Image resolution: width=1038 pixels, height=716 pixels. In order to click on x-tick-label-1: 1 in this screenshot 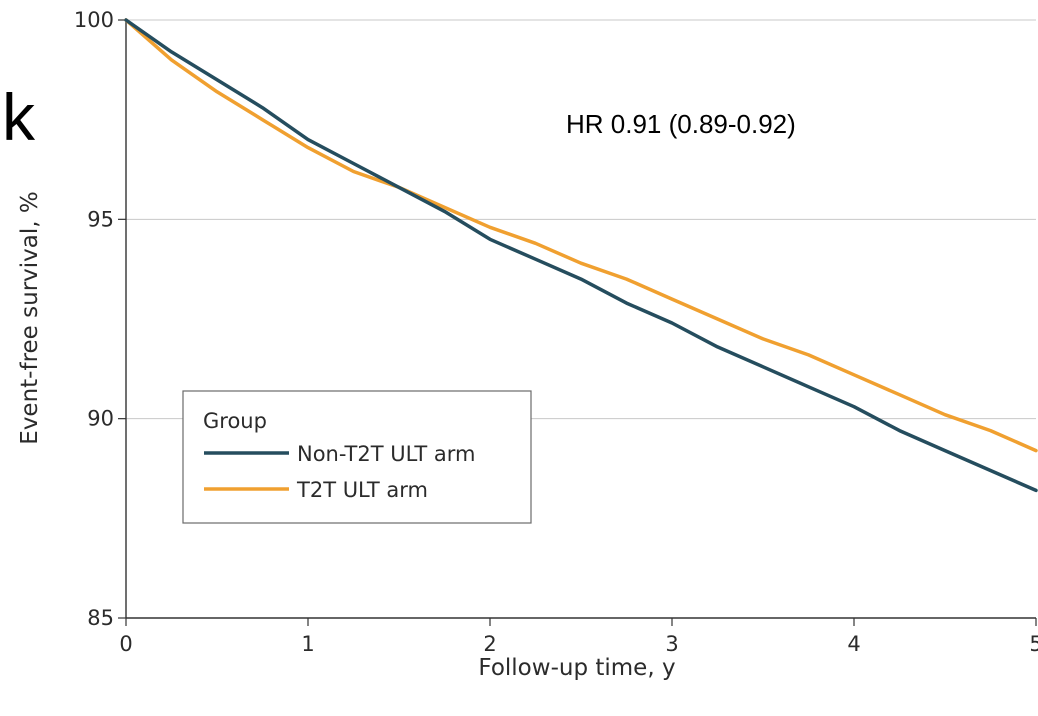, I will do `click(307, 644)`.